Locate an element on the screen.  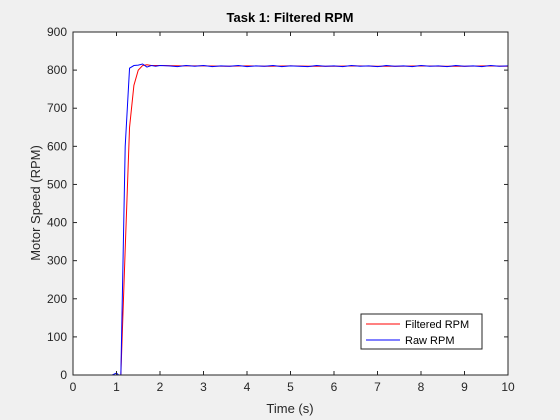
x-tick-label: 6 is located at coordinates (334, 387).